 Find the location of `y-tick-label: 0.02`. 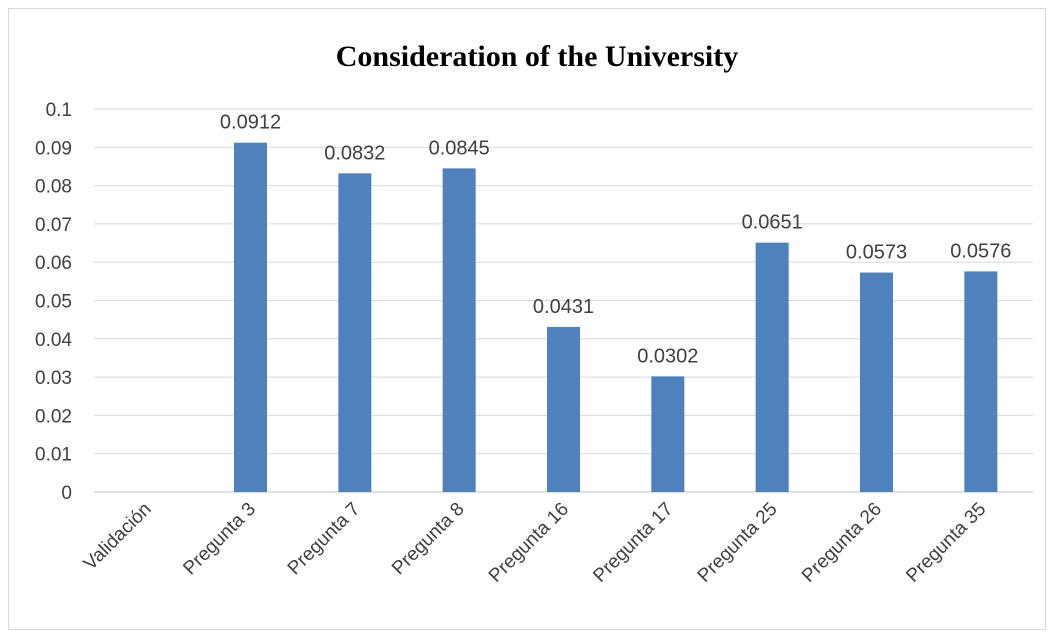

y-tick-label: 0.02 is located at coordinates (53, 416).